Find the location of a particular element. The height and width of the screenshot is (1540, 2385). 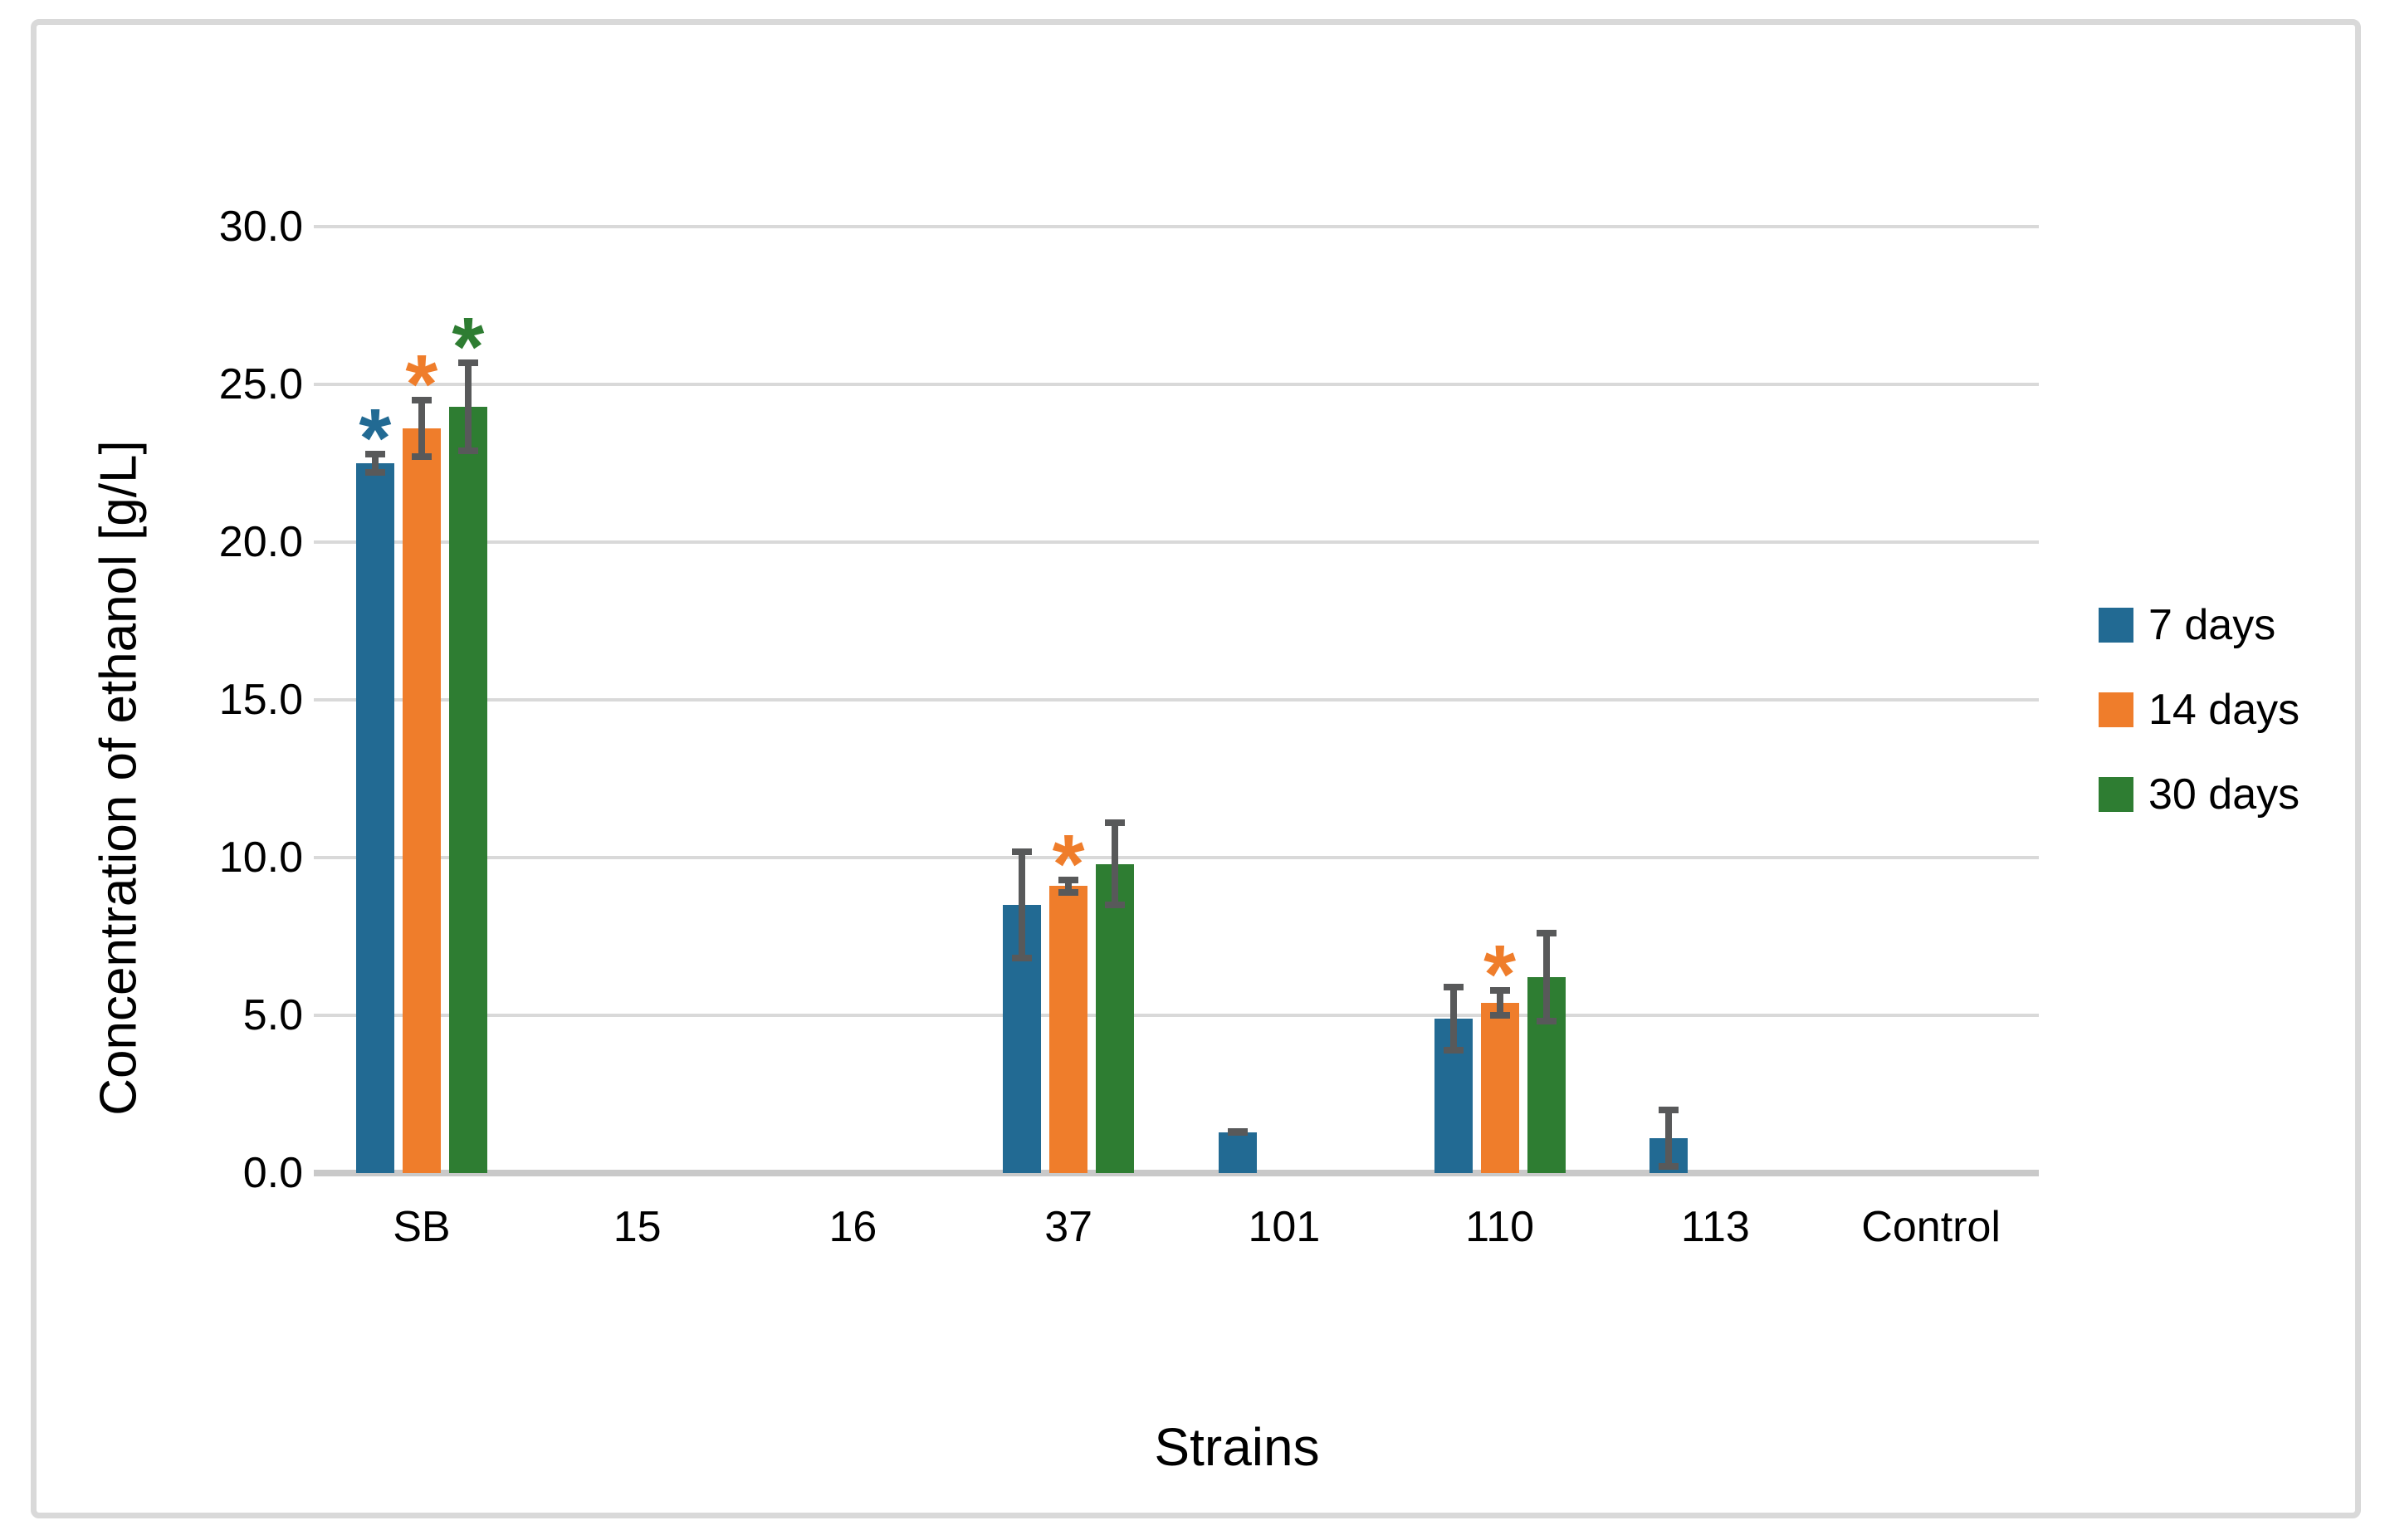

legend-label: 7 days is located at coordinates (2212, 625).